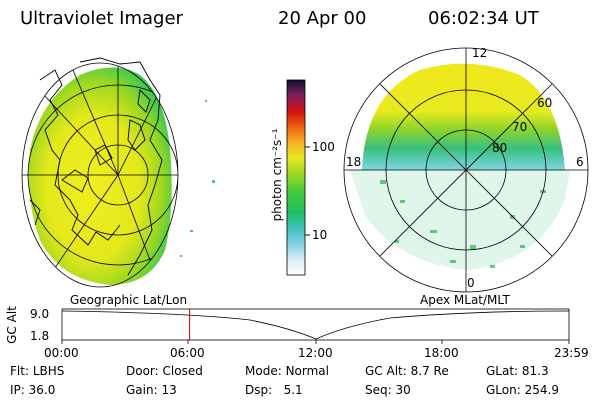  I want to click on track-ylabel: GC Alt, so click(12, 325).